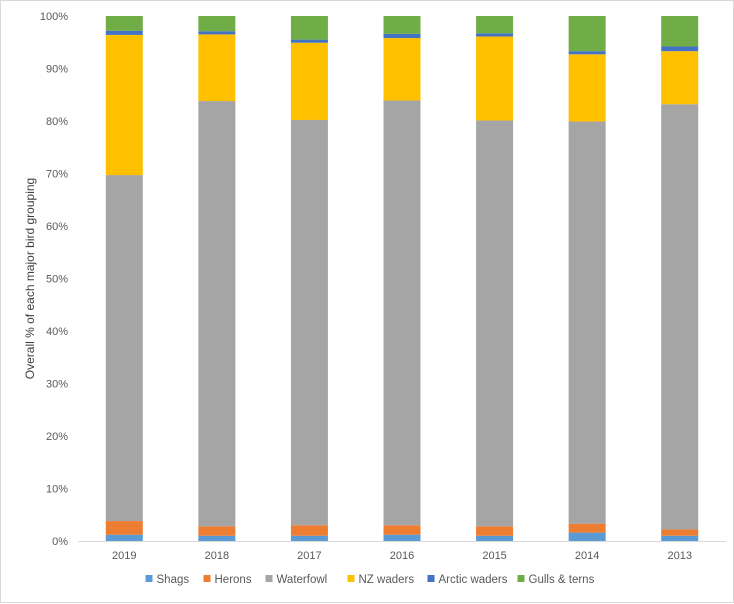 The image size is (734, 604). I want to click on bar-segment-herons-2013, so click(680, 532).